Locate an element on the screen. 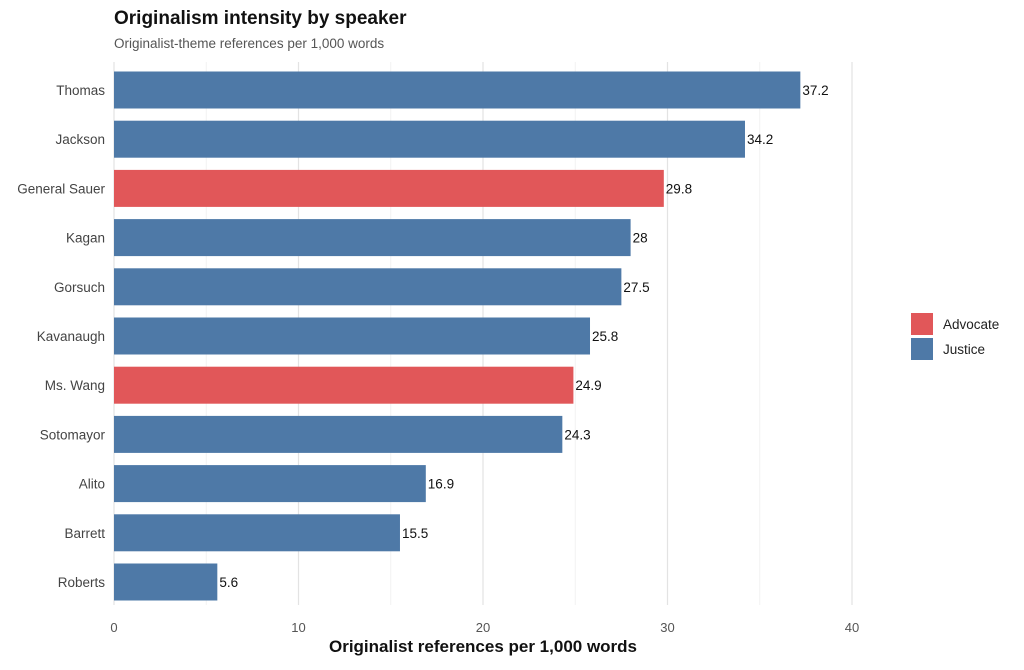  x-axis-title: Originalist references per 1,000 words is located at coordinates (483, 646).